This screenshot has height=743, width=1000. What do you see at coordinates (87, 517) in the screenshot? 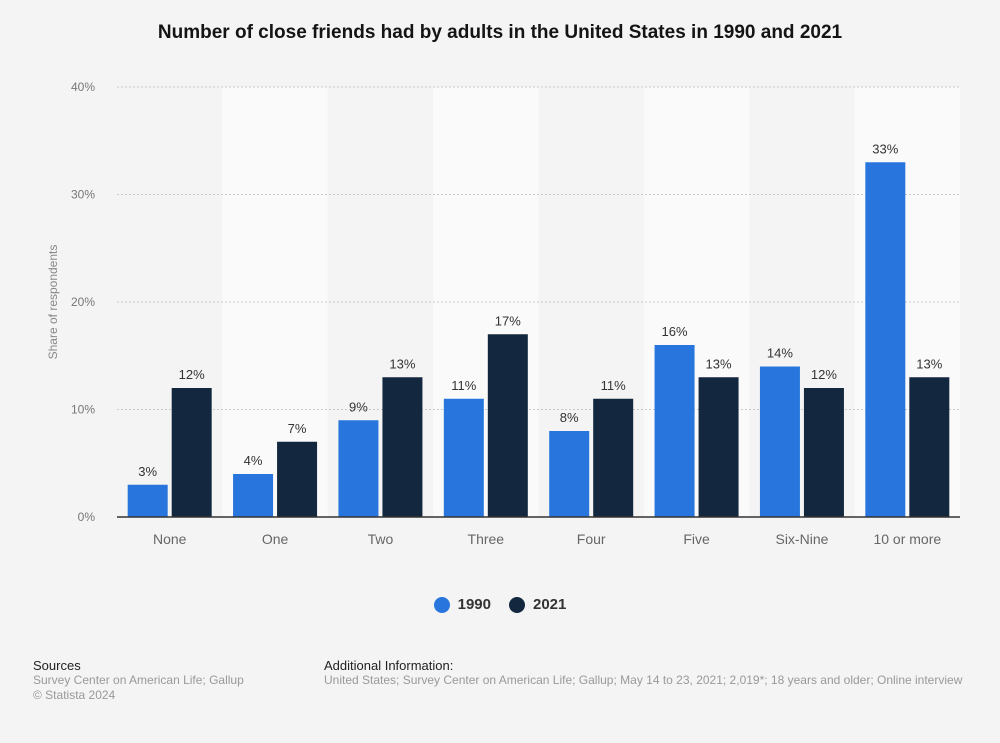
I see `y-tick-label: 0%` at bounding box center [87, 517].